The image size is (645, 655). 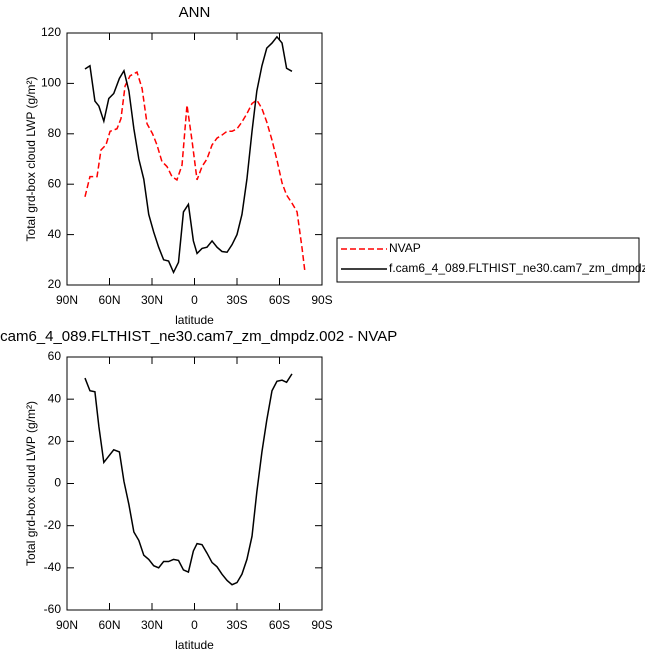 What do you see at coordinates (57, 483) in the screenshot?
I see `y-tick-label: 0` at bounding box center [57, 483].